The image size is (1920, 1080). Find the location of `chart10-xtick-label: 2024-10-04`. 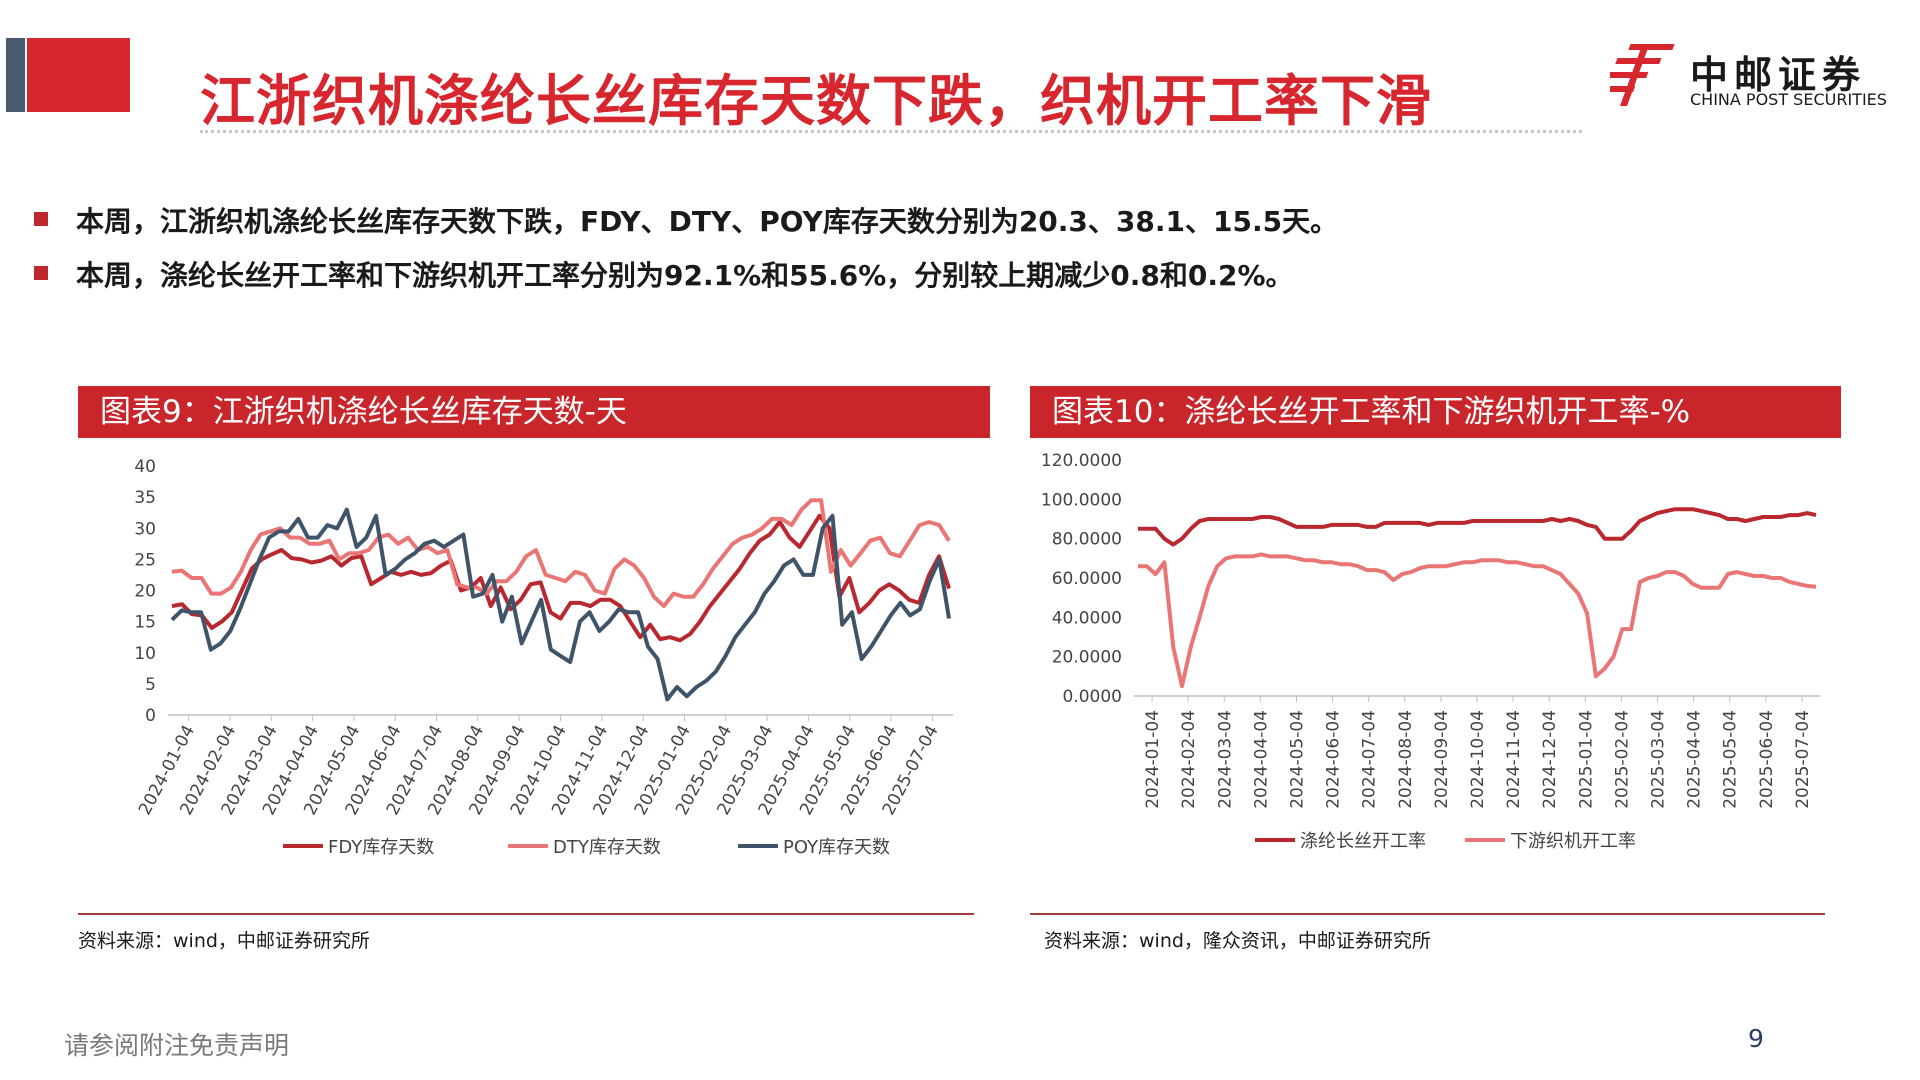

chart10-xtick-label: 2024-10-04 is located at coordinates (1478, 759).